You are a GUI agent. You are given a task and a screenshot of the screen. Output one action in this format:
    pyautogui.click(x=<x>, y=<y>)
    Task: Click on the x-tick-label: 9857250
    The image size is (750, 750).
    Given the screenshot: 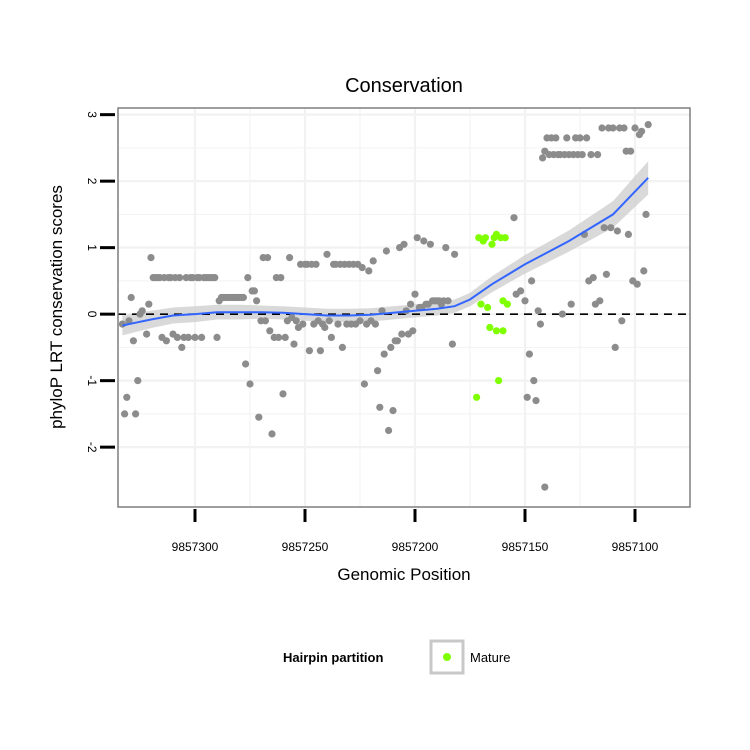 What is the action you would take?
    pyautogui.click(x=305, y=547)
    